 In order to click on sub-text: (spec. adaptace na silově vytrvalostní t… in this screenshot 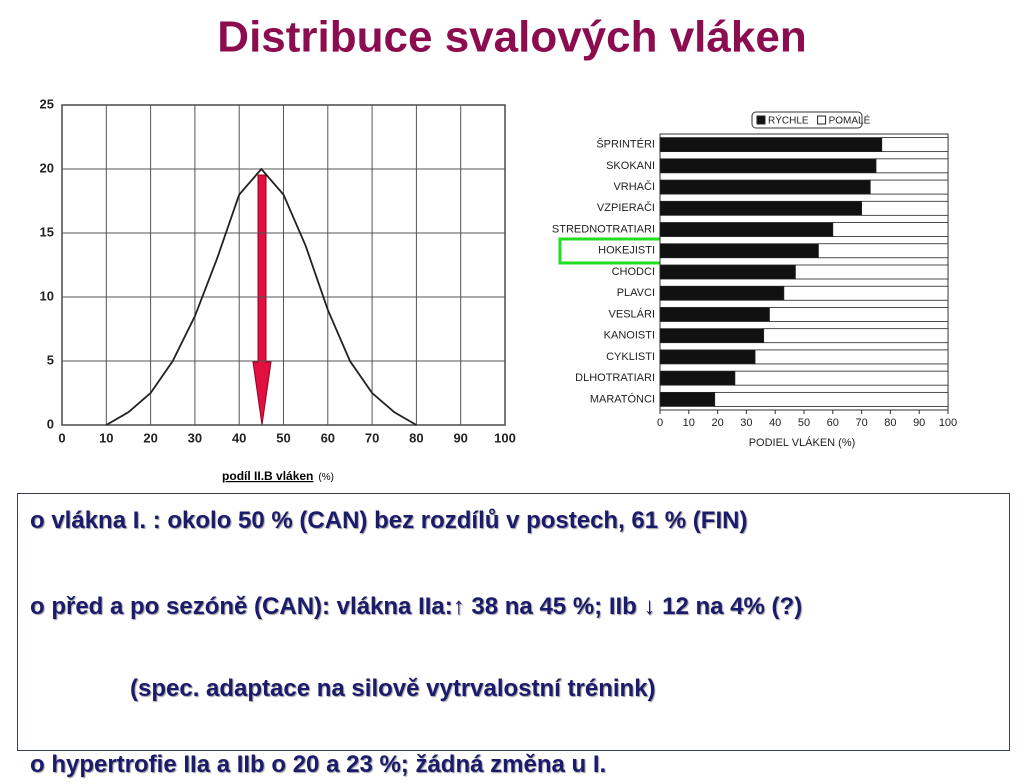, I will do `click(393, 688)`.